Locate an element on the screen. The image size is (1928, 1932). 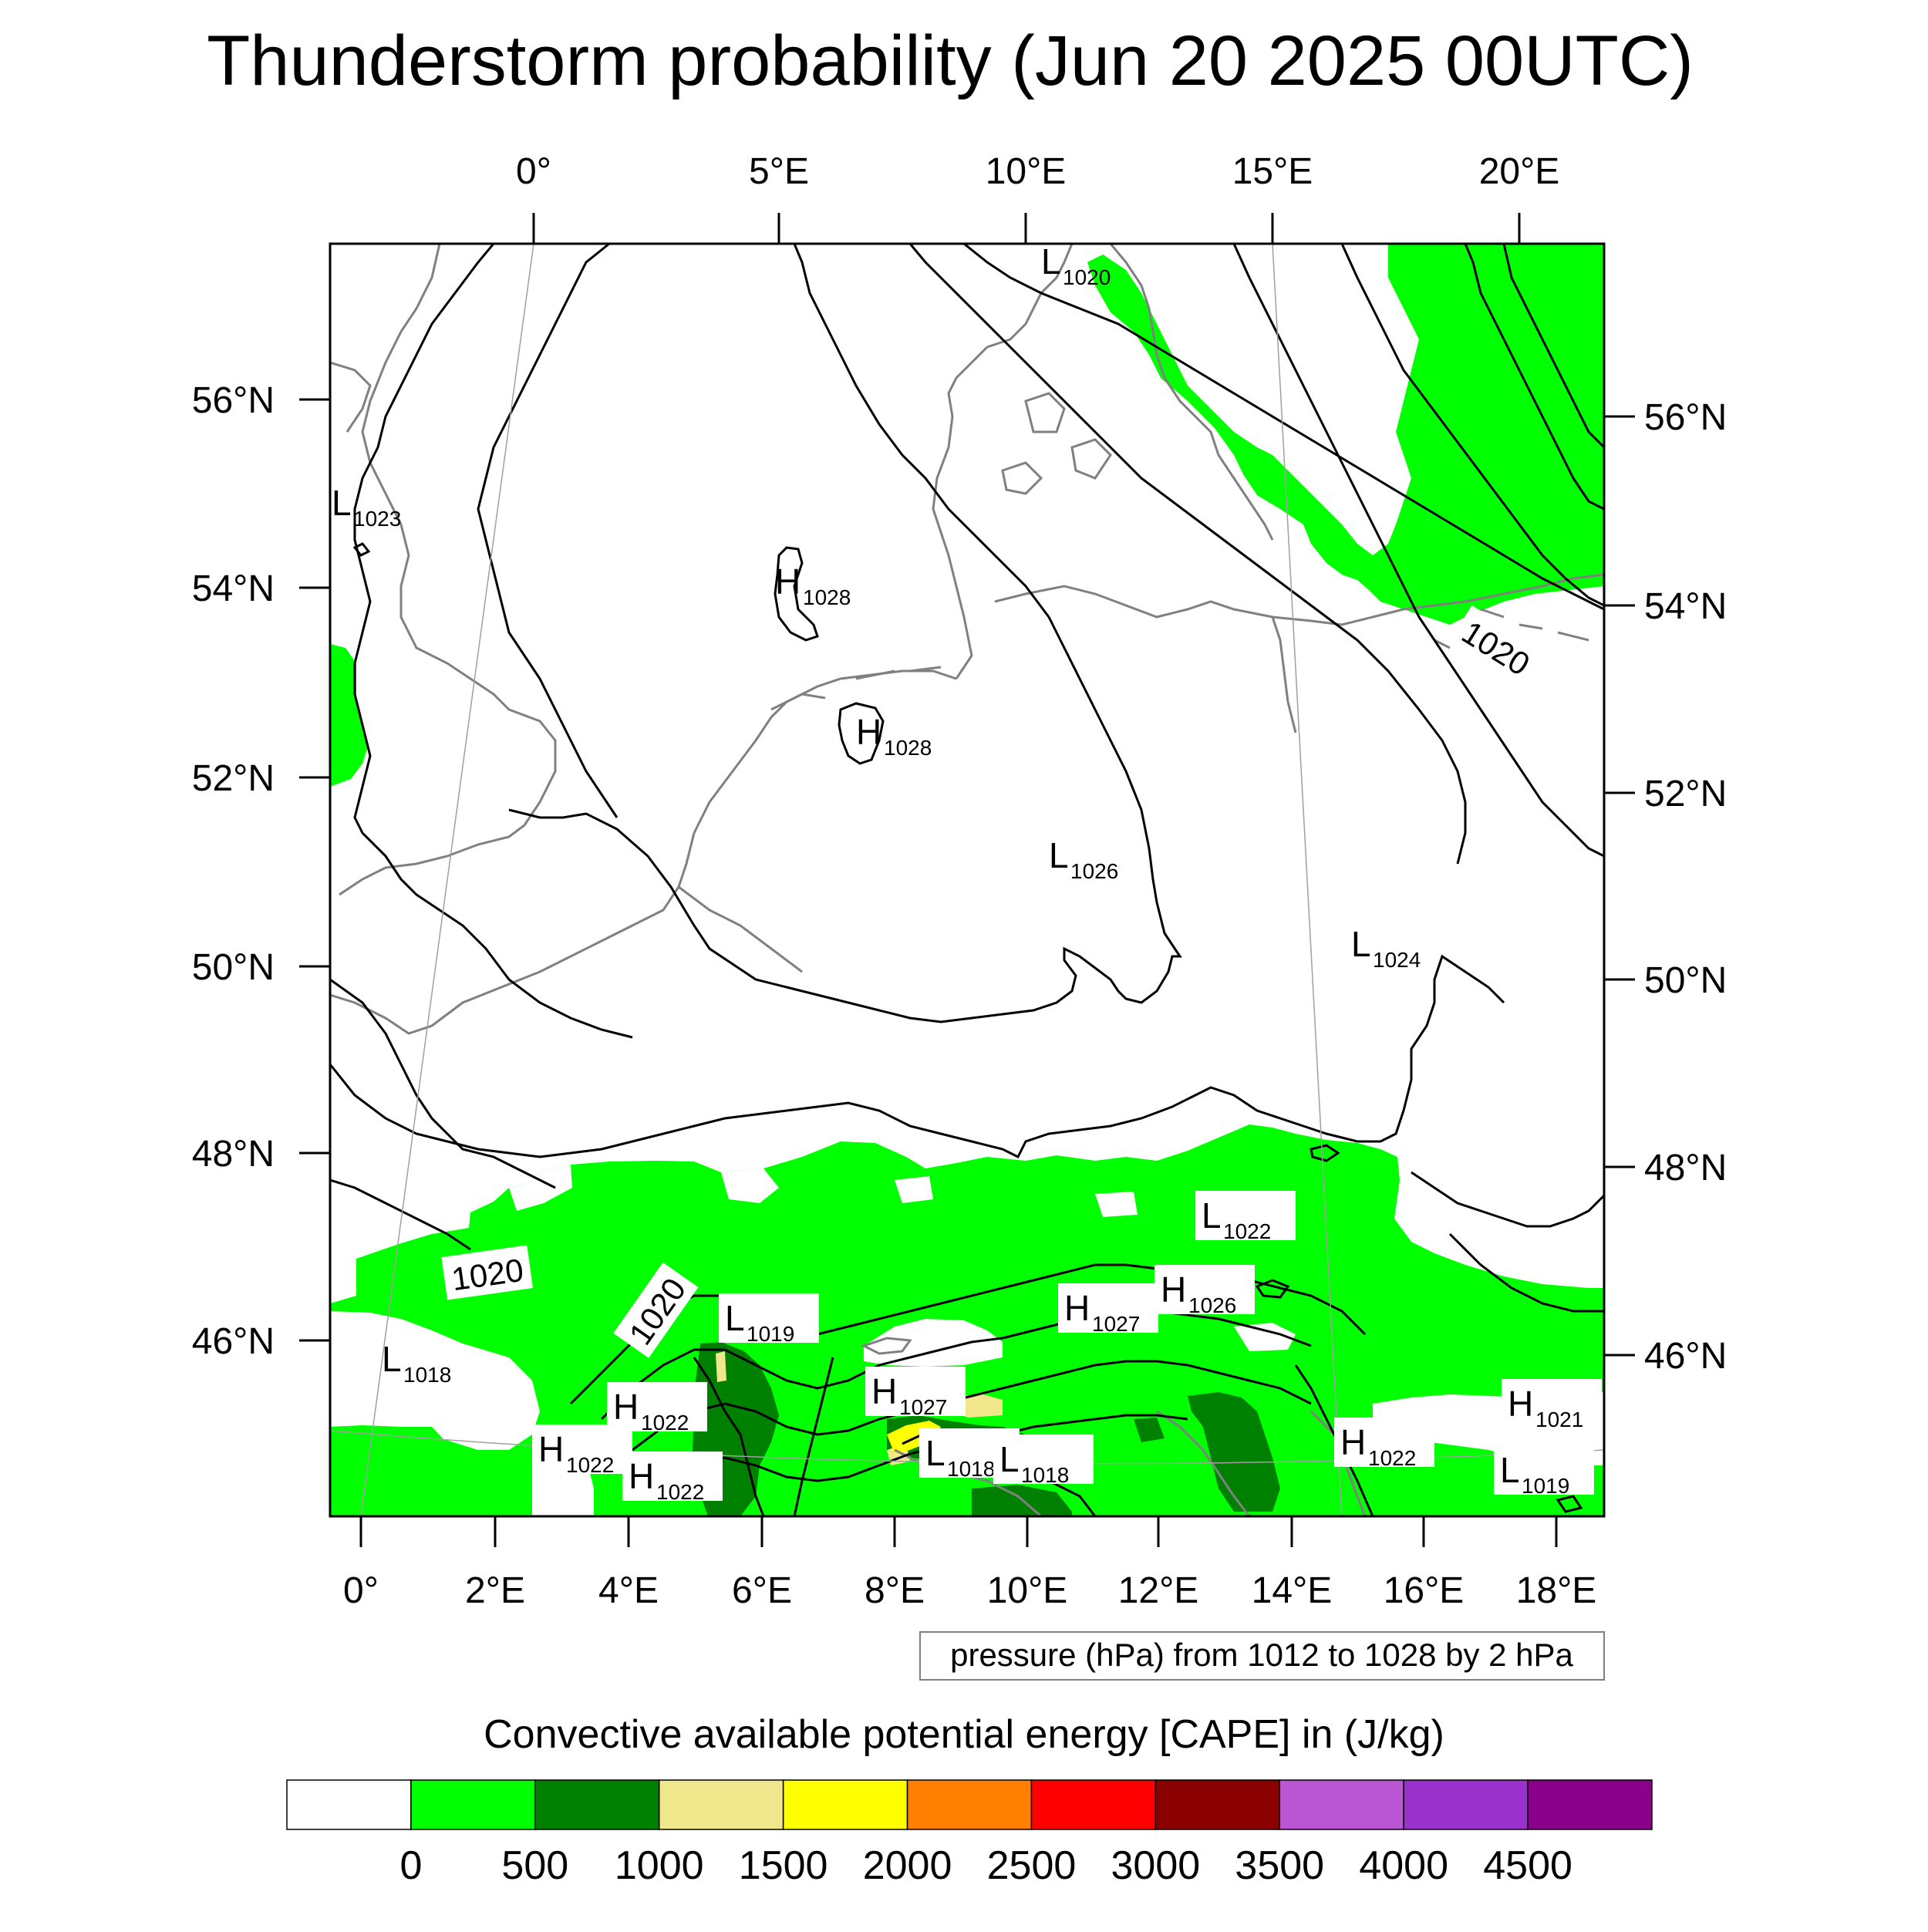
lon-bottom-label: 18°E is located at coordinates (1556, 1590).